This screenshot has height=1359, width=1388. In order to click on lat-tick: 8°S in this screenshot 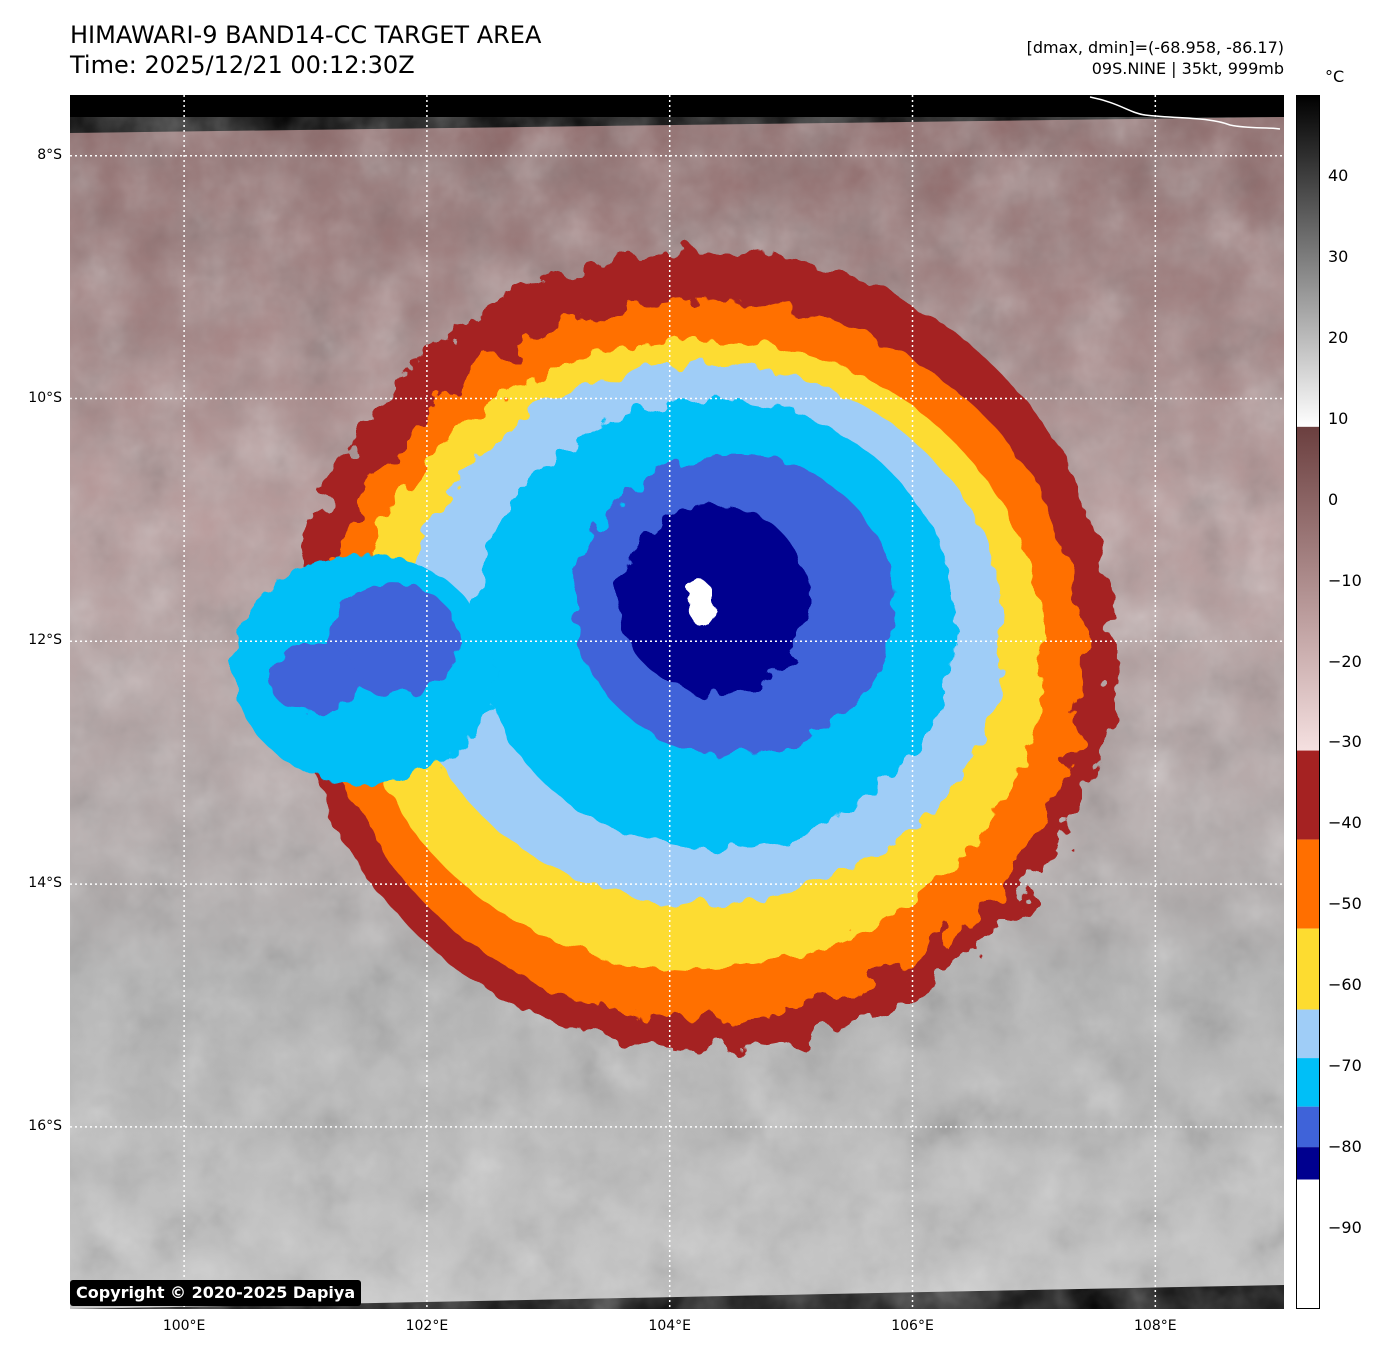, I will do `click(49, 154)`.